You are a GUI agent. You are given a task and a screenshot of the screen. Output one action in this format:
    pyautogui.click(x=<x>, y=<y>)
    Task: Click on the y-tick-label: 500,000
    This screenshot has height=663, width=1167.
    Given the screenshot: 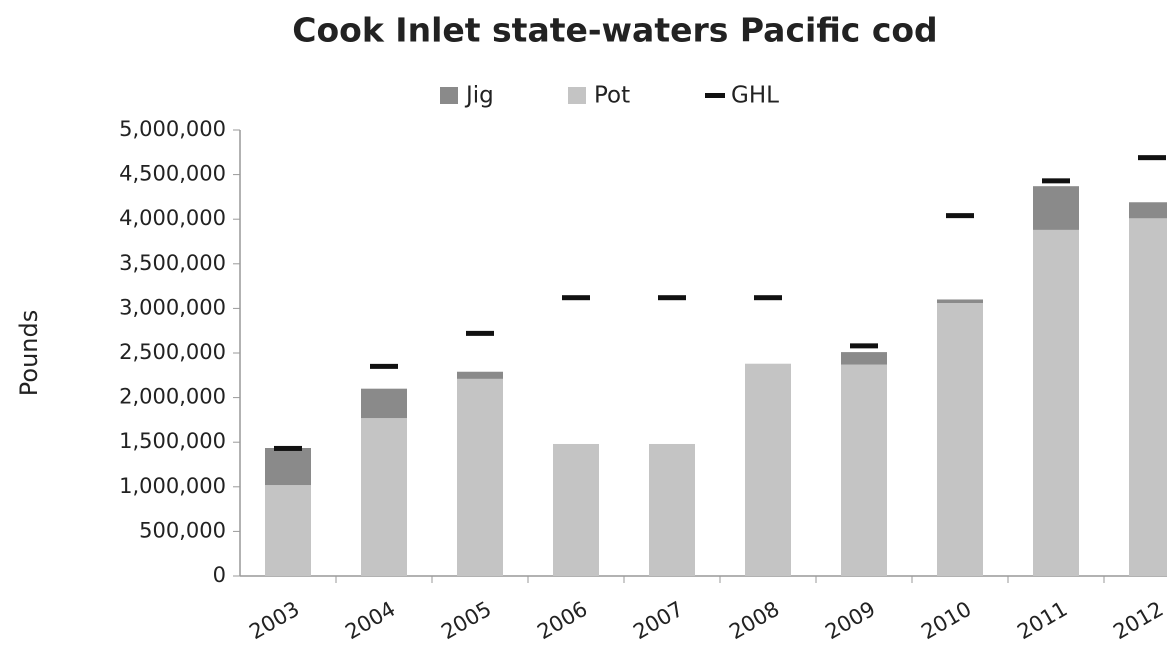 What is the action you would take?
    pyautogui.click(x=182, y=530)
    